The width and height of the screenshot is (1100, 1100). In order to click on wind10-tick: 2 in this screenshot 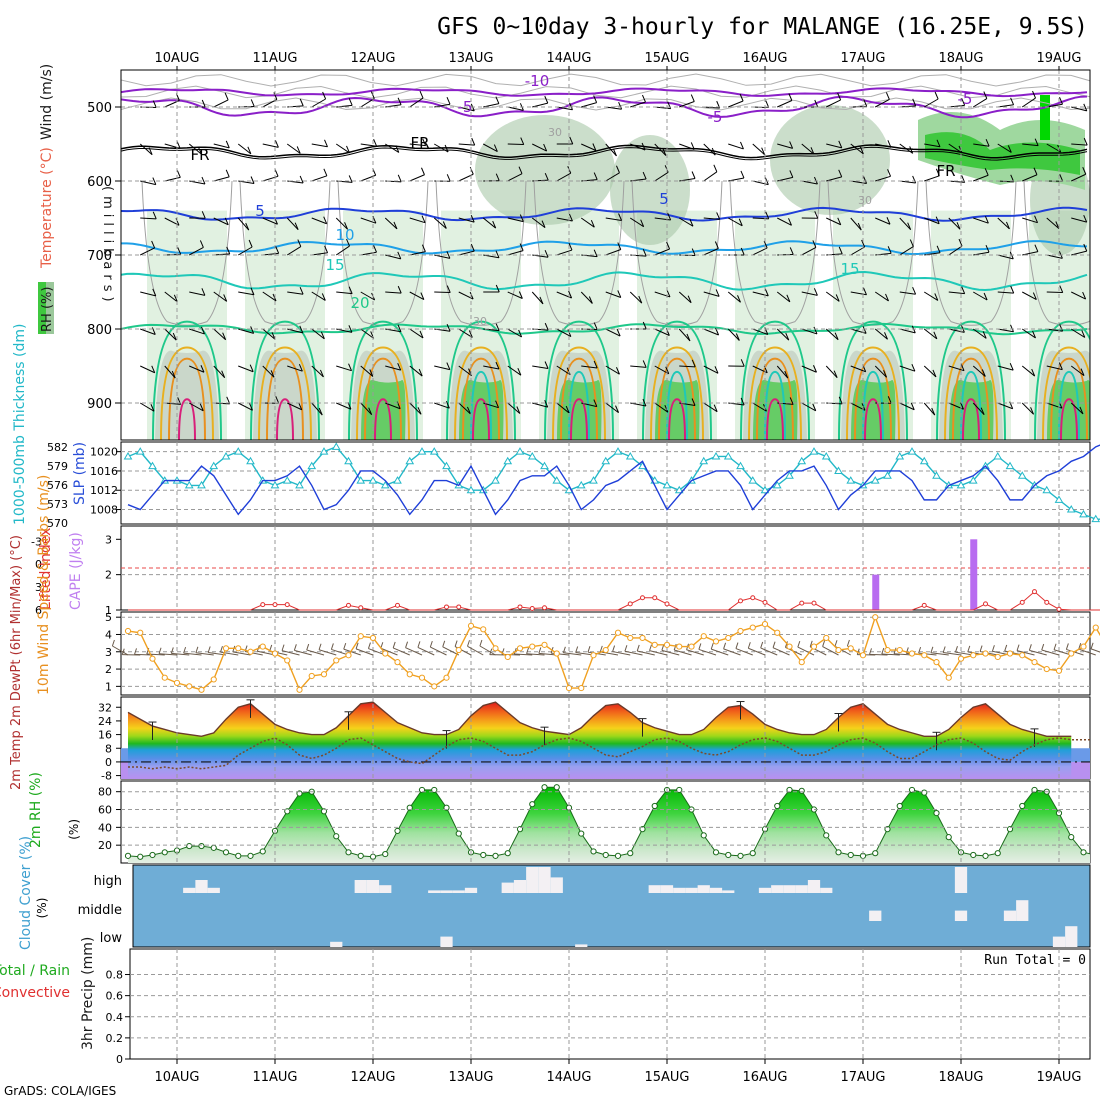, I will do `click(108, 669)`.